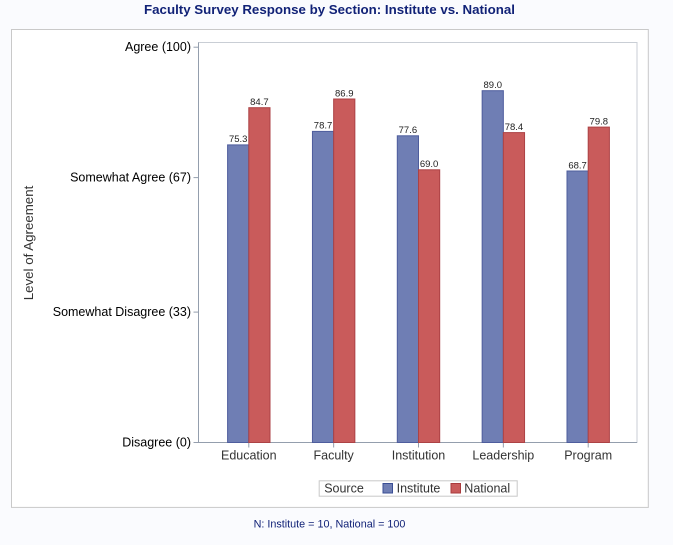 The width and height of the screenshot is (673, 545). I want to click on svg-text: 86.9, so click(344, 93).